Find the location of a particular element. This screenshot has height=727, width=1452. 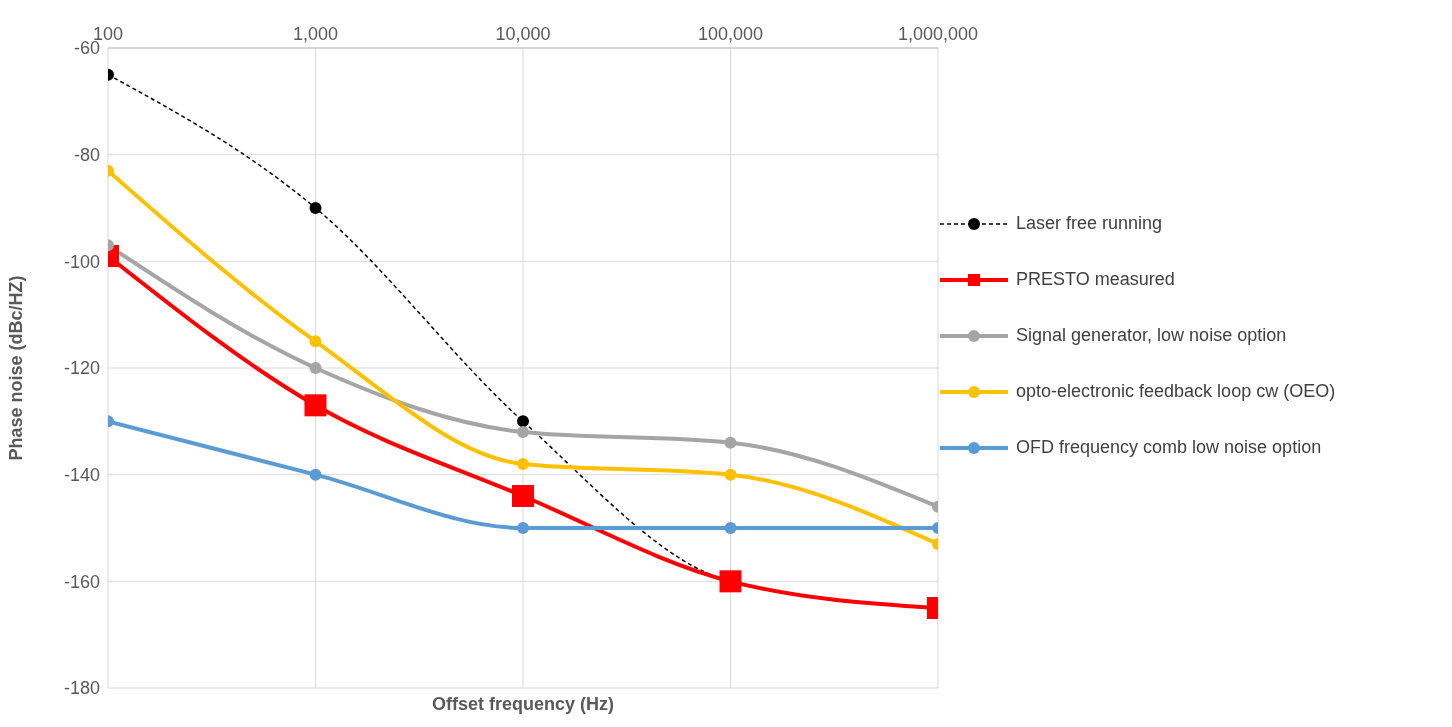

x-tick-label: 100,000 is located at coordinates (730, 34).